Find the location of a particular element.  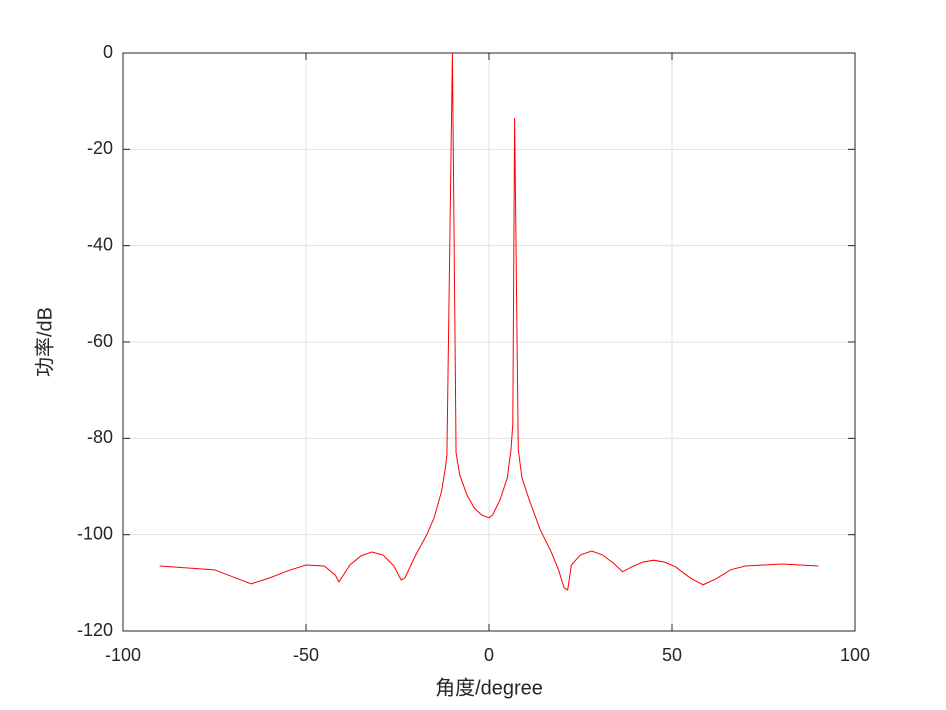

x-tick-label: 0 is located at coordinates (489, 655).